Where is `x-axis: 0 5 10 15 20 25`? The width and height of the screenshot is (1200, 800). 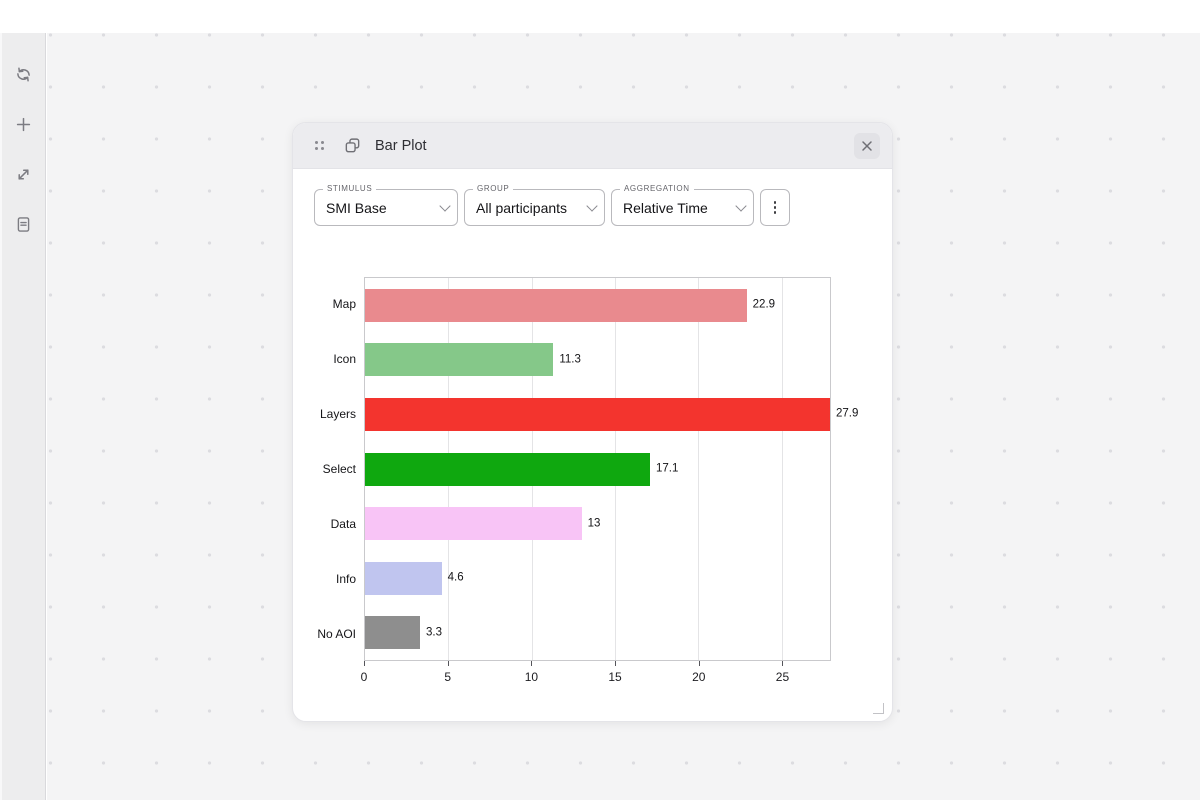
x-axis: 0 5 10 15 20 25 is located at coordinates (595, 676).